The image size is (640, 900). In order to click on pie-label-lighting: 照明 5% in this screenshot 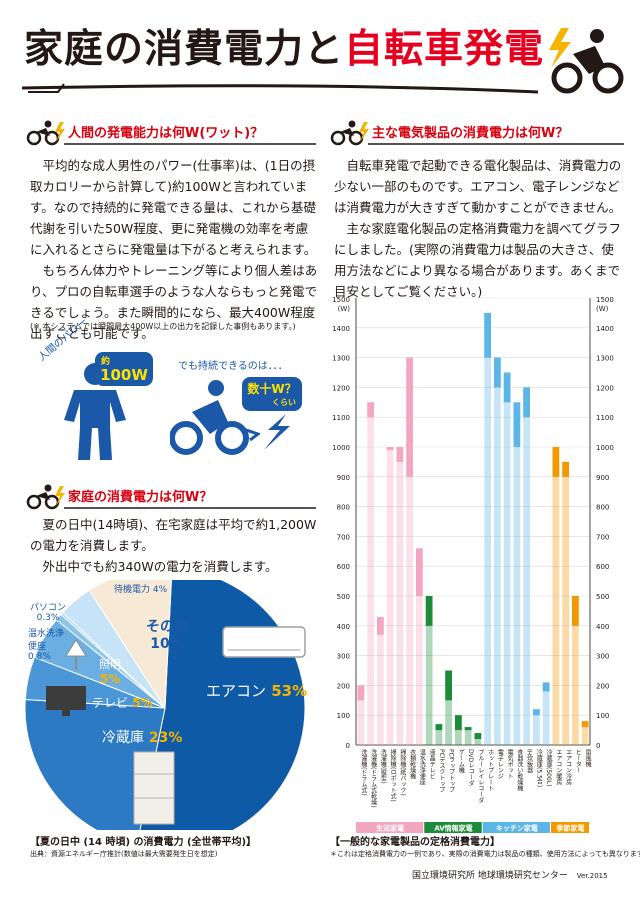, I will do `click(110, 671)`.